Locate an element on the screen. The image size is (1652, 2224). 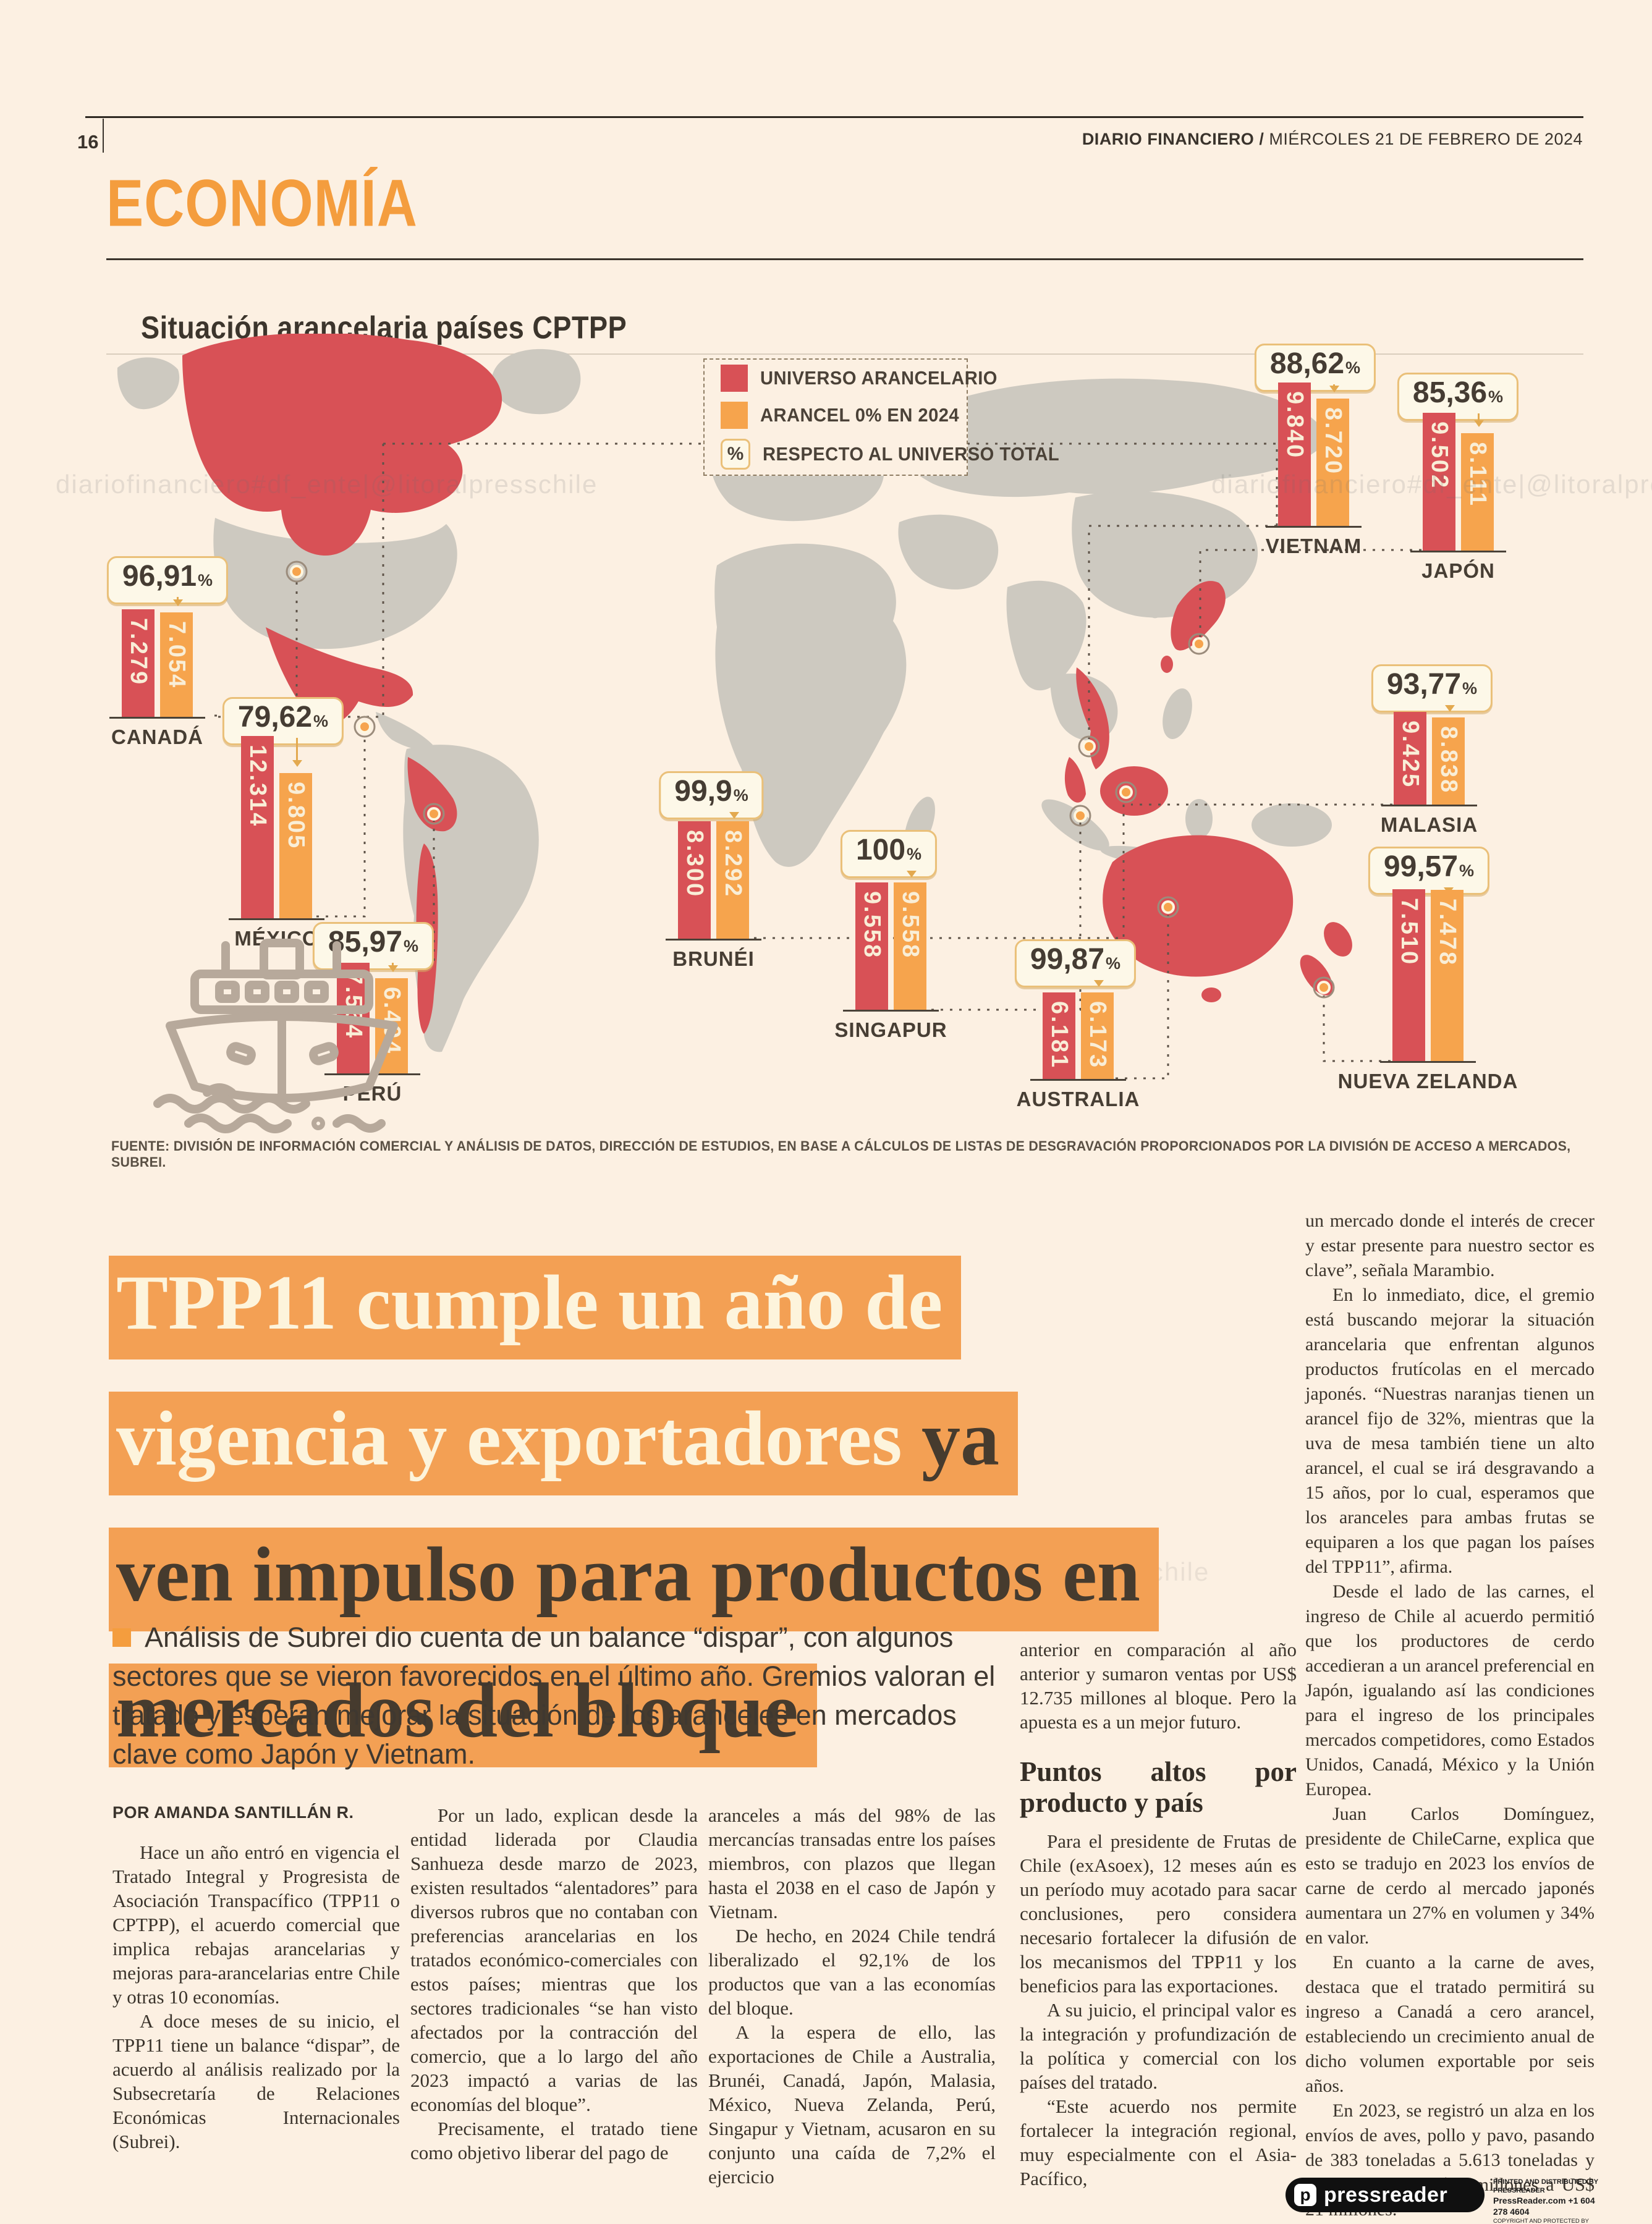
bar-arancel0-japon: 8.111 is located at coordinates (1477, 492).